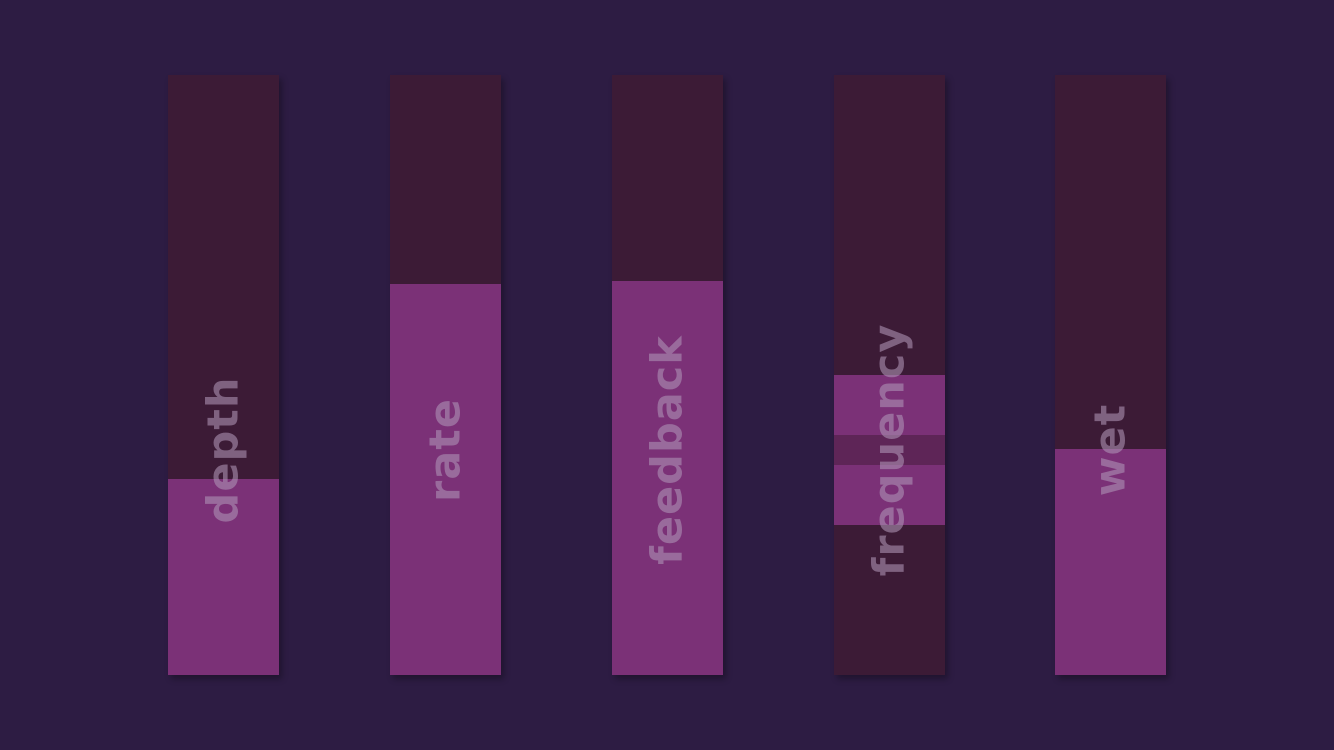 This screenshot has height=750, width=1334. Describe the element at coordinates (889, 375) in the screenshot. I see `frequency-slider: frequency` at that location.